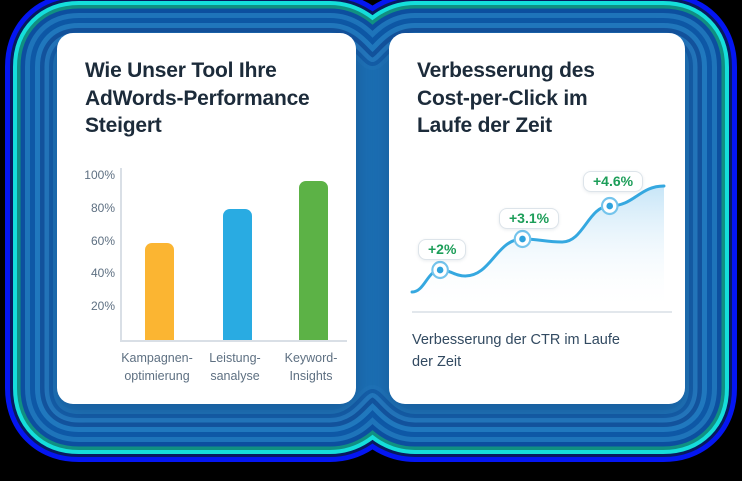 This screenshot has width=742, height=481. I want to click on line-chart-svg, so click(538, 245).